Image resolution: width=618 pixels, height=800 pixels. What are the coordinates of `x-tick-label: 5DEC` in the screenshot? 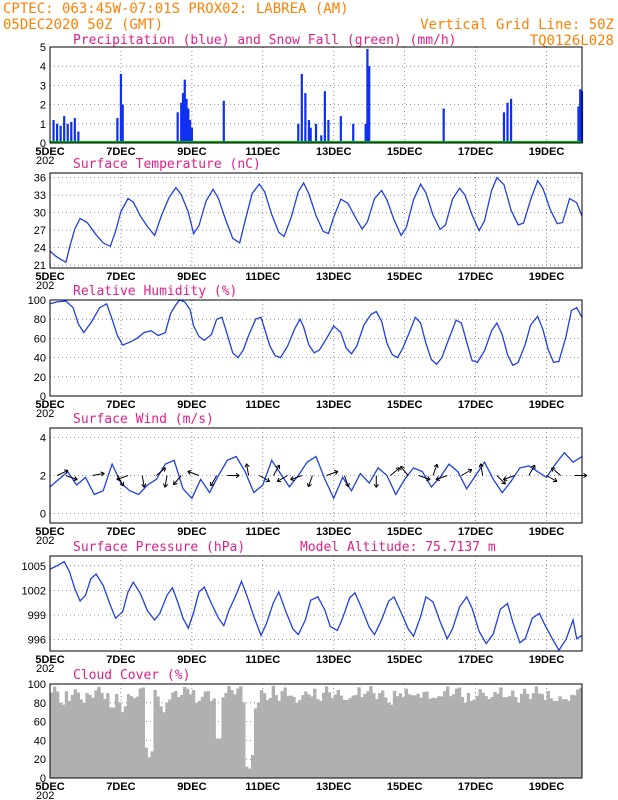 It's located at (49, 660).